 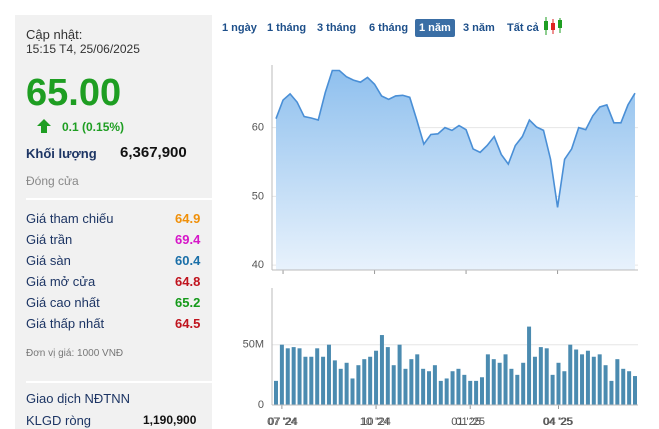 What do you see at coordinates (83, 49) in the screenshot?
I see `timestamp: 15:15 T4, 25/06/2025` at bounding box center [83, 49].